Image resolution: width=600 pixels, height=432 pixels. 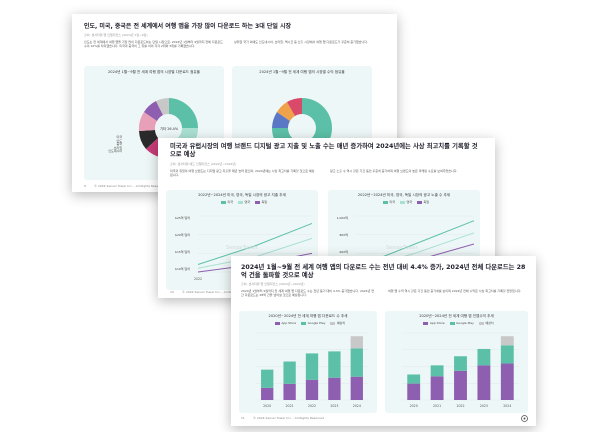 What do you see at coordinates (179, 244) in the screenshot?
I see `y-axis-labels: $25억 달러 $20억 달러 $15억 달러 $10억 달러` at bounding box center [179, 244].